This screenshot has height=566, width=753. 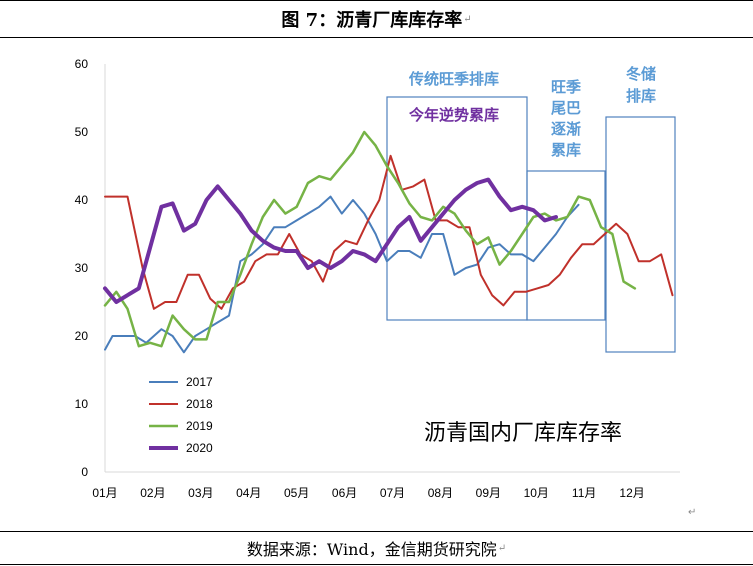 I want to click on x-tick-label: 03月, so click(x=200, y=493).